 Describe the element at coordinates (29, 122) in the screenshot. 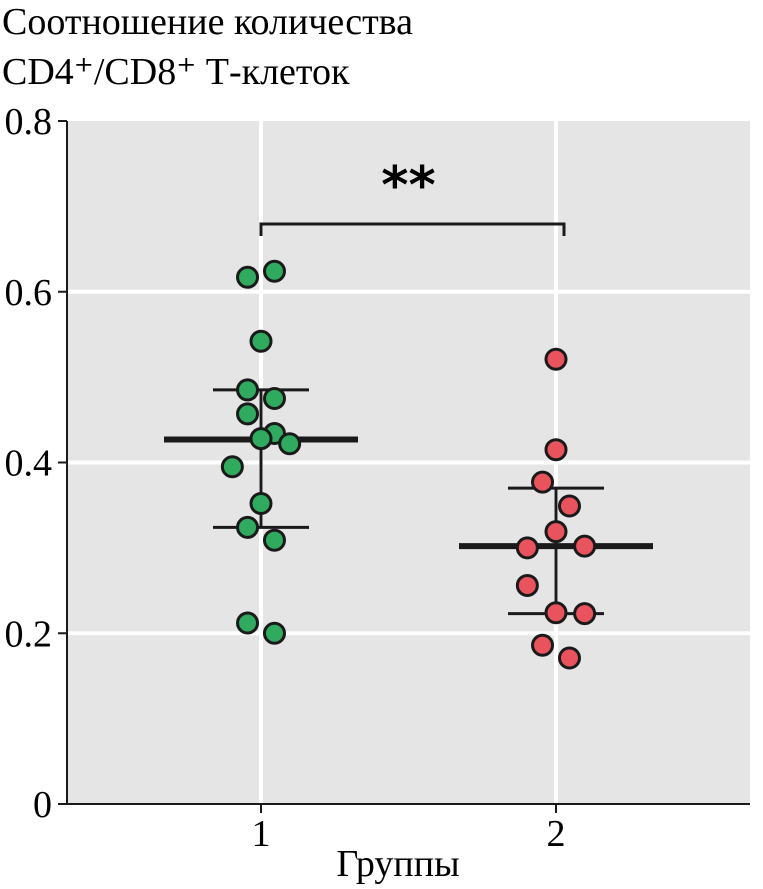

I see `y-tick-label: 0.8` at that location.